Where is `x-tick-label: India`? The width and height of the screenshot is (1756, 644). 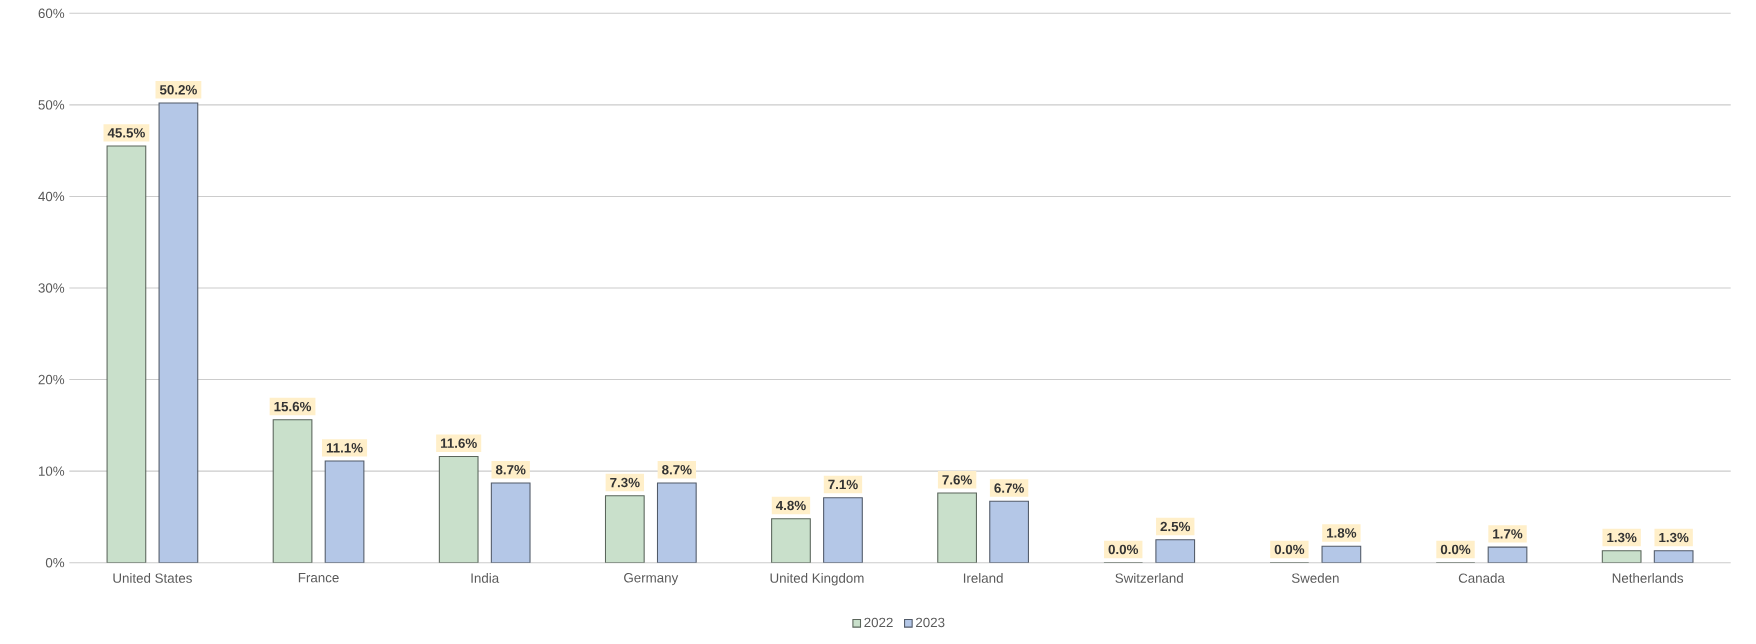 x-tick-label: India is located at coordinates (485, 578).